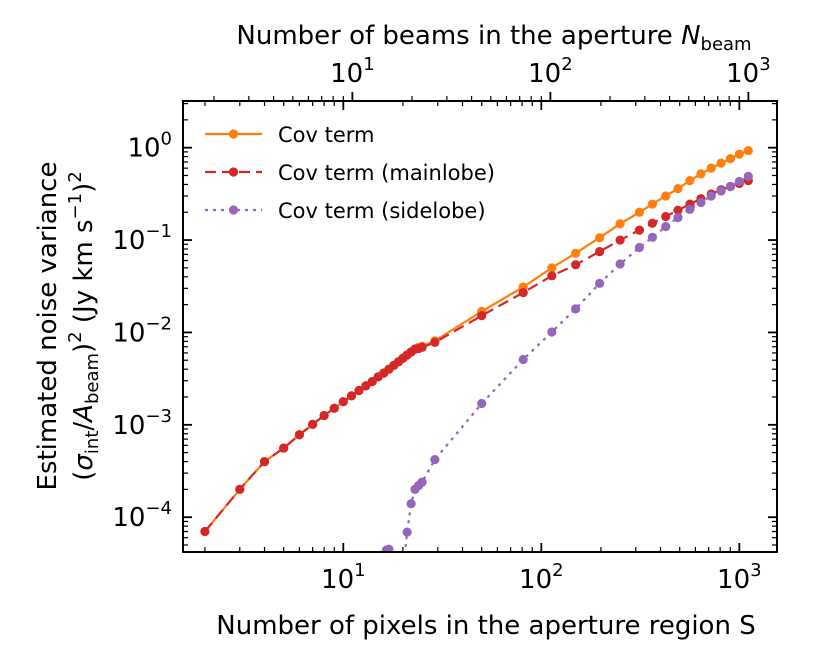 Image resolution: width=831 pixels, height=659 pixels. Describe the element at coordinates (75, 206) in the screenshot. I see `ylabel-unit-exp: −1` at that location.